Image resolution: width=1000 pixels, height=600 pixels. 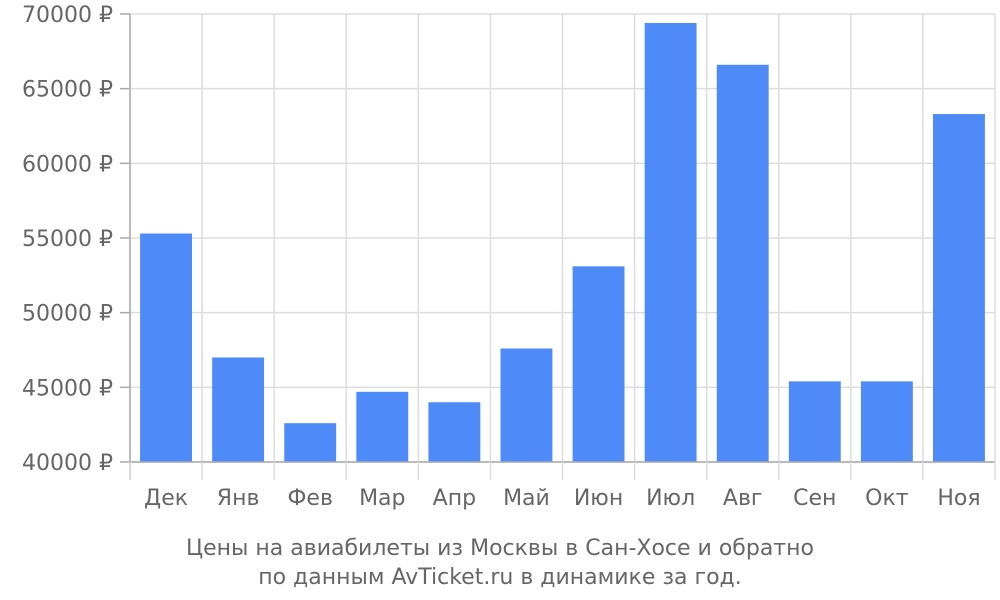 I want to click on x-tick-label: Янв, so click(x=238, y=498).